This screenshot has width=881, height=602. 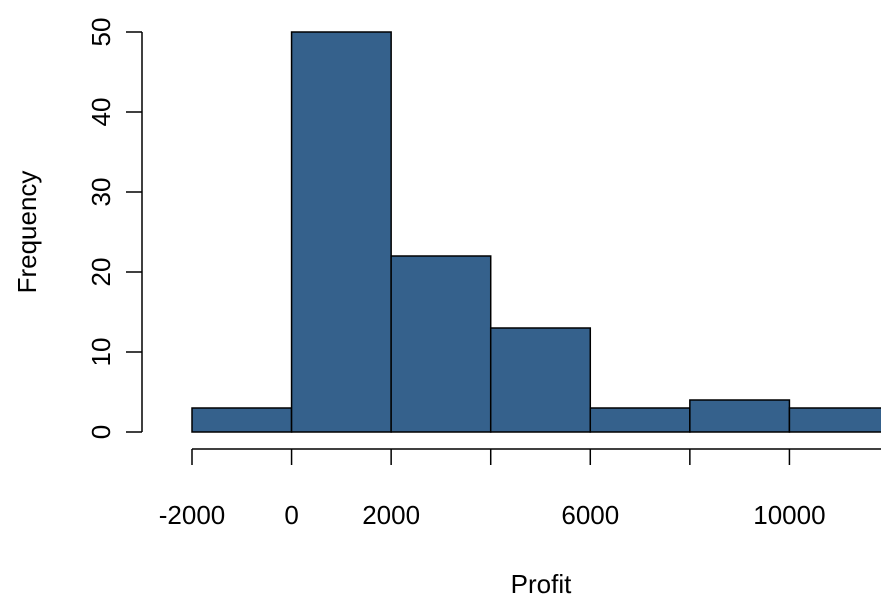 What do you see at coordinates (114, 228) in the screenshot?
I see `y-axis: 0 10 20 30 40 50` at bounding box center [114, 228].